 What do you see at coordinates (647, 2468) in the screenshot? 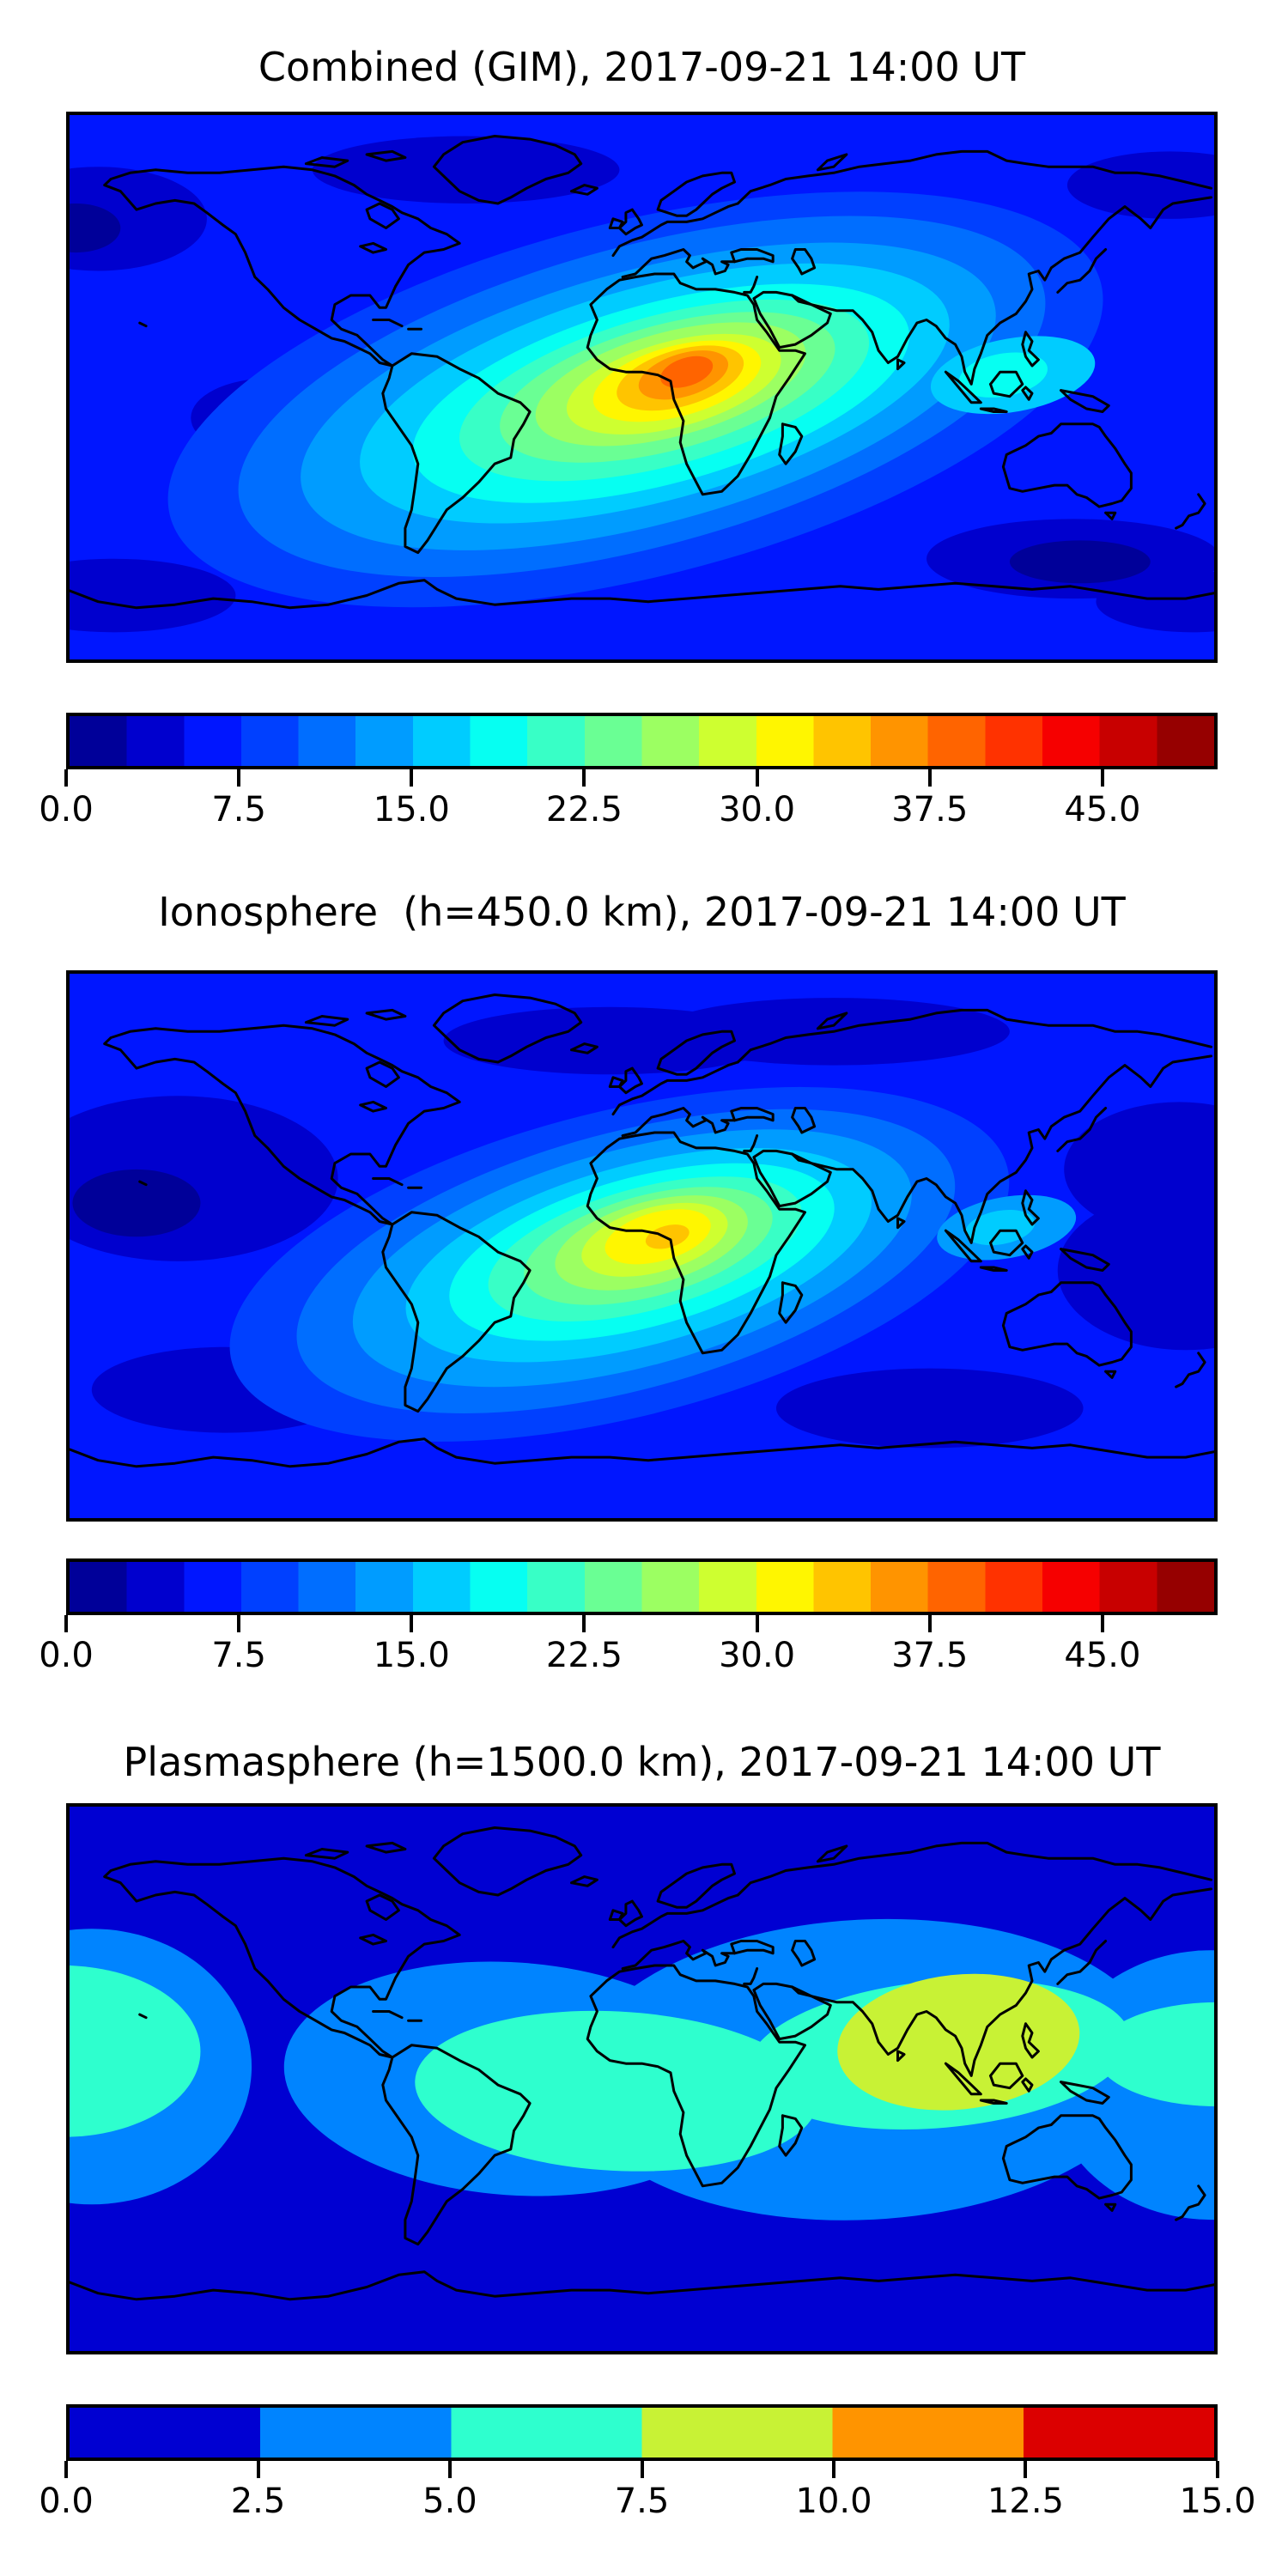
I see `plasmasphere-colorbar: 0.0 2.5 5.0 7.5 10.0 12.5 15.0` at bounding box center [647, 2468].